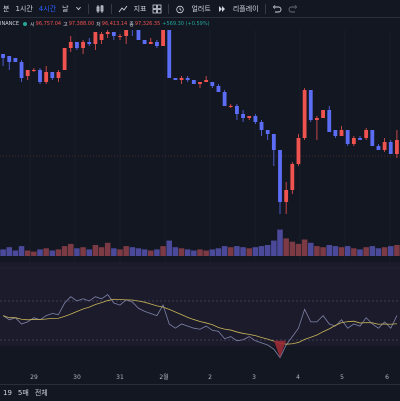  I want to click on high-value: 97,388.00, so click(81, 24).